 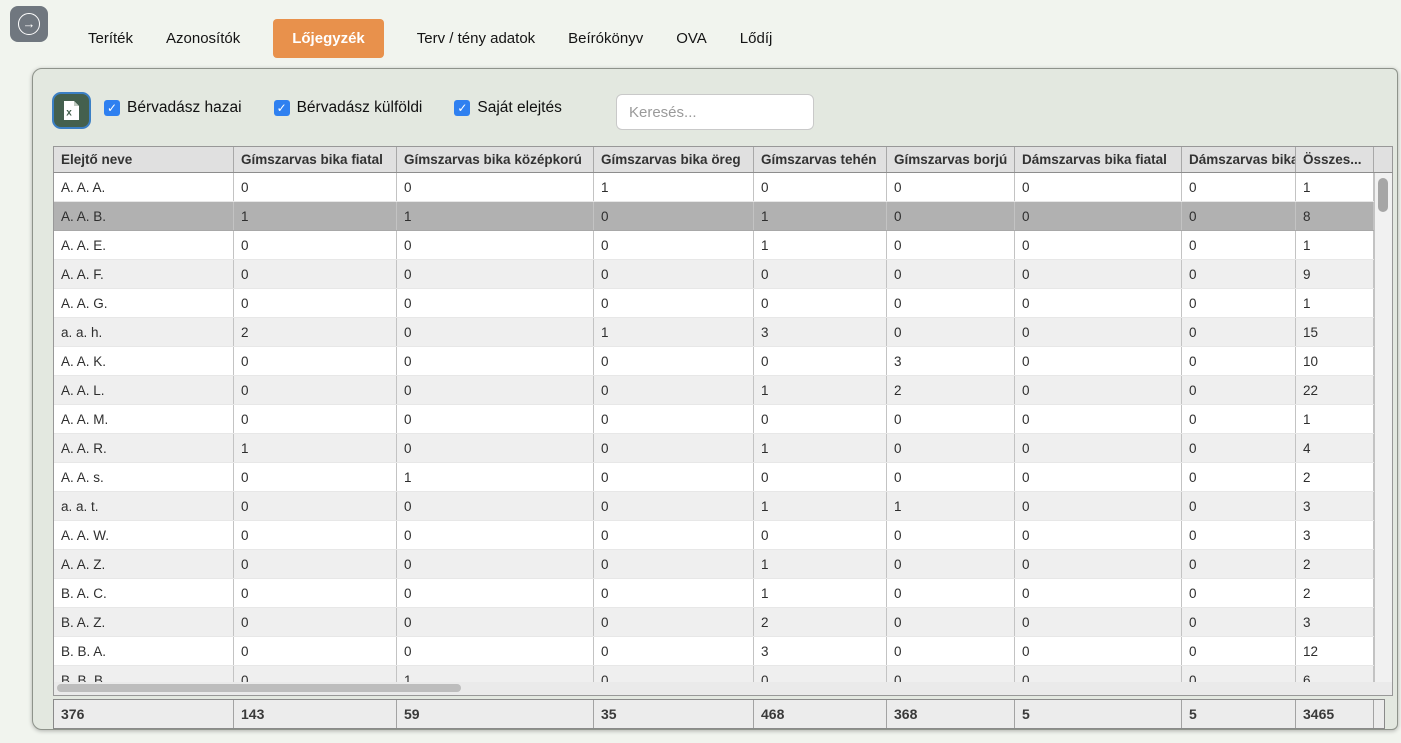 What do you see at coordinates (820, 622) in the screenshot?
I see `cell-value: 2` at bounding box center [820, 622].